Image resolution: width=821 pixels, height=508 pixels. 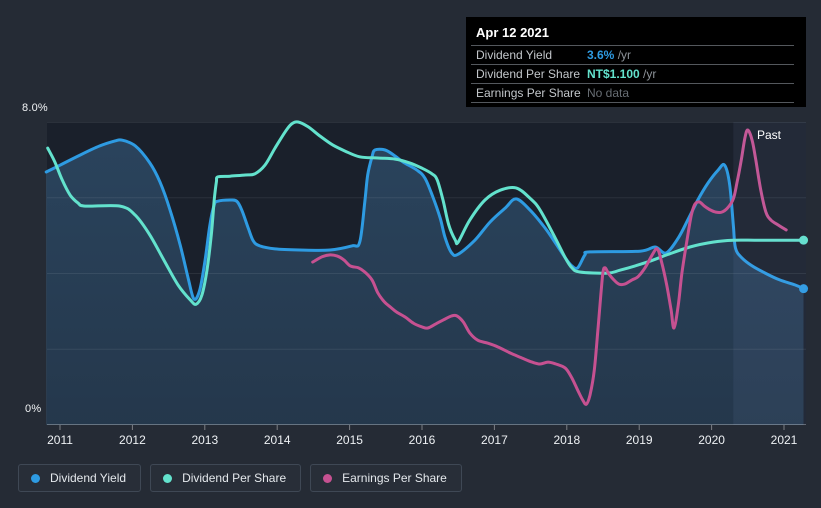 I want to click on x-tick-label-2015: 2015, so click(x=349, y=440).